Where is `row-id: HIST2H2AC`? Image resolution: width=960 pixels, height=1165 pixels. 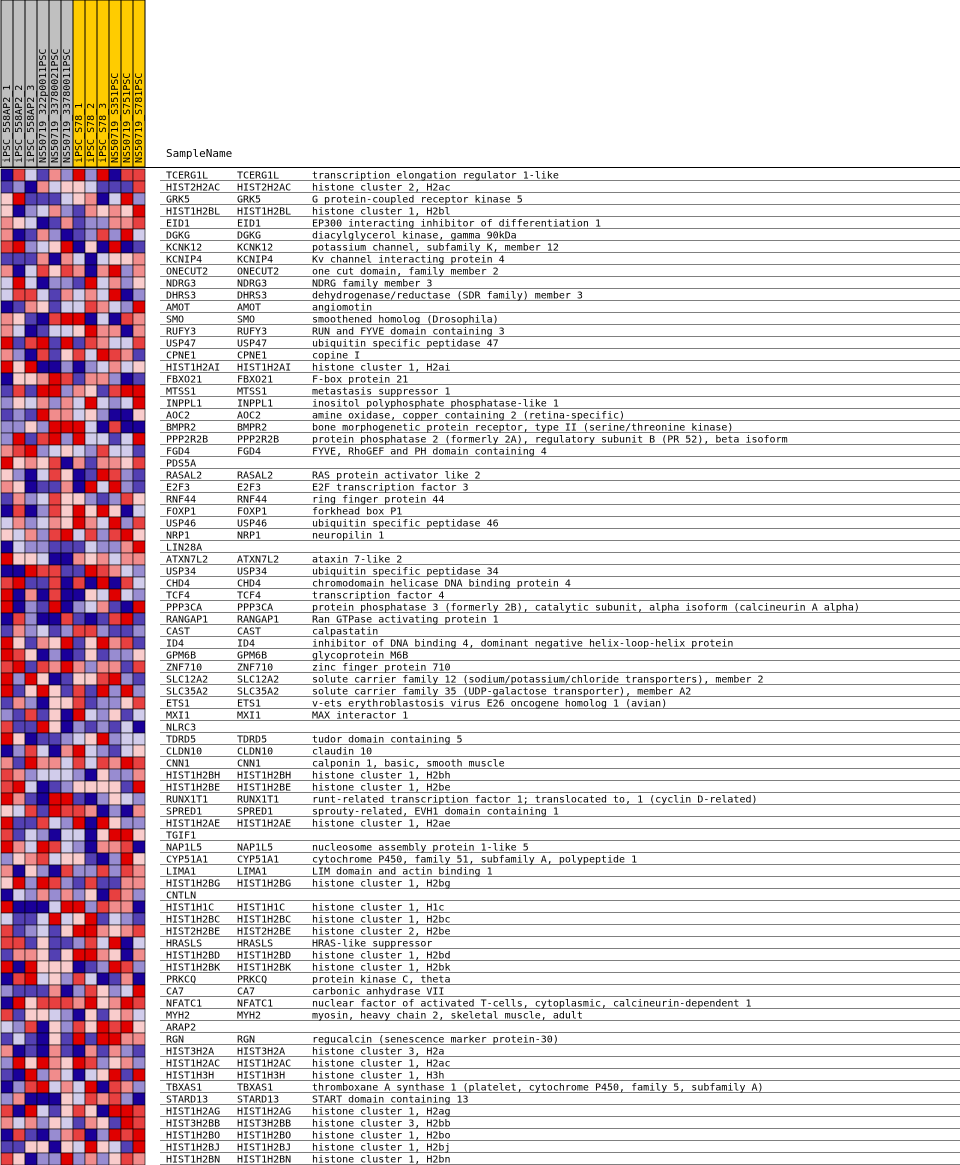
row-id: HIST2H2AC is located at coordinates (193, 188).